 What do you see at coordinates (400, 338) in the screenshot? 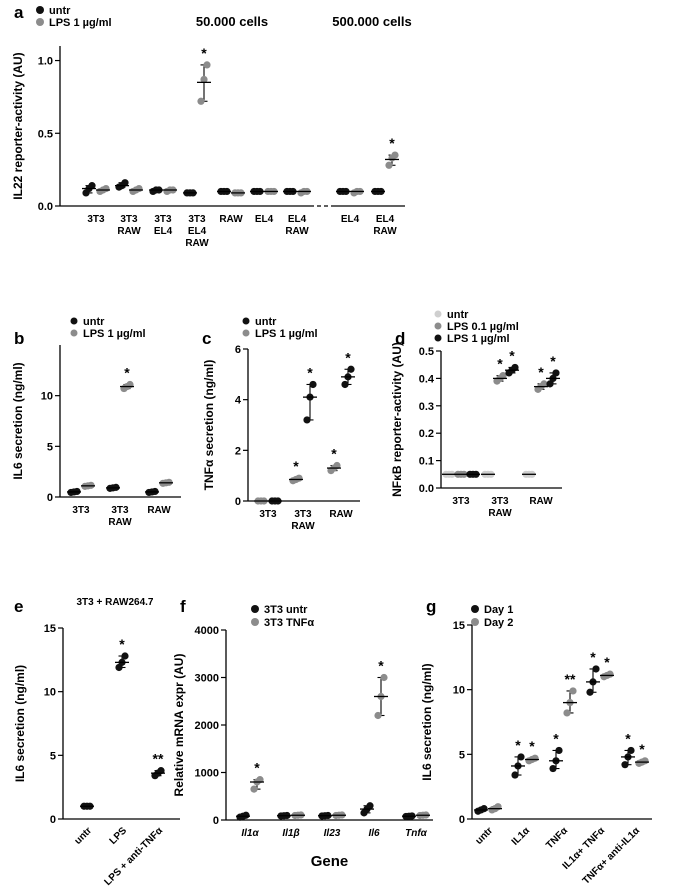
I see `panel-label-d: d` at bounding box center [400, 338].